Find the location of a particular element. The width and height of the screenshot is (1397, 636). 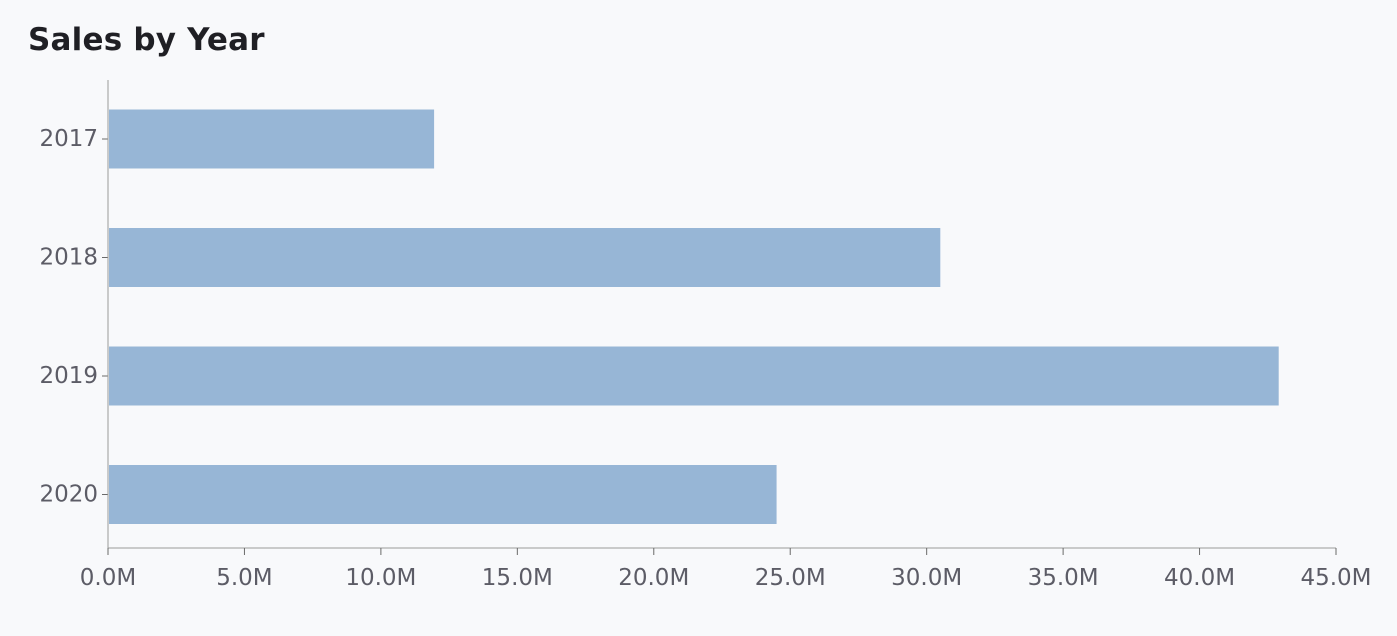

y-tick-label-2019: 2019 is located at coordinates (68, 376).